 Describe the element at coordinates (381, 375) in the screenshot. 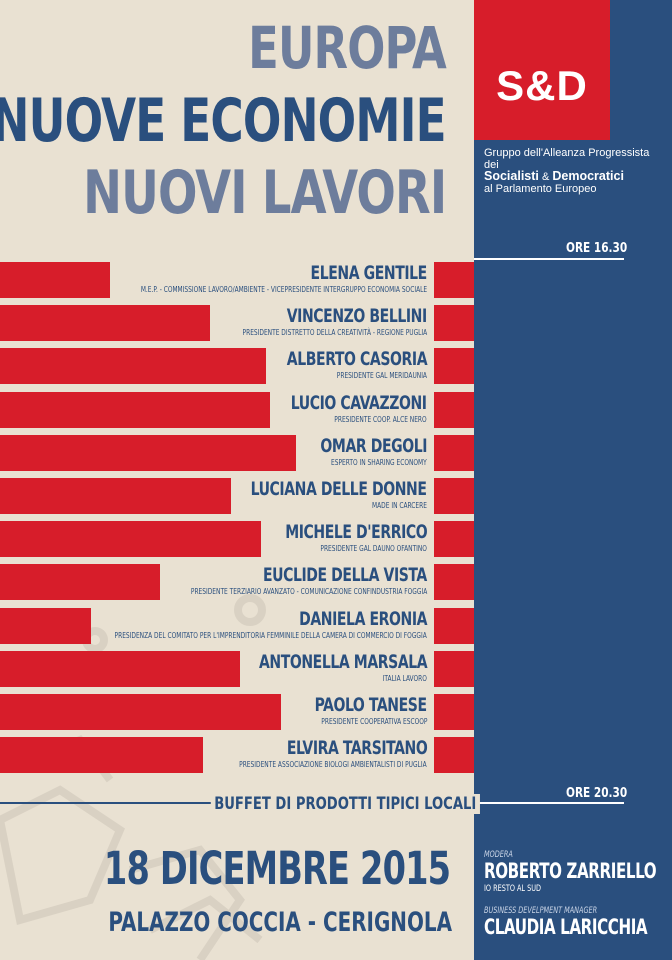

I see `speaker-role: Presidente GAL Meridaunia` at that location.